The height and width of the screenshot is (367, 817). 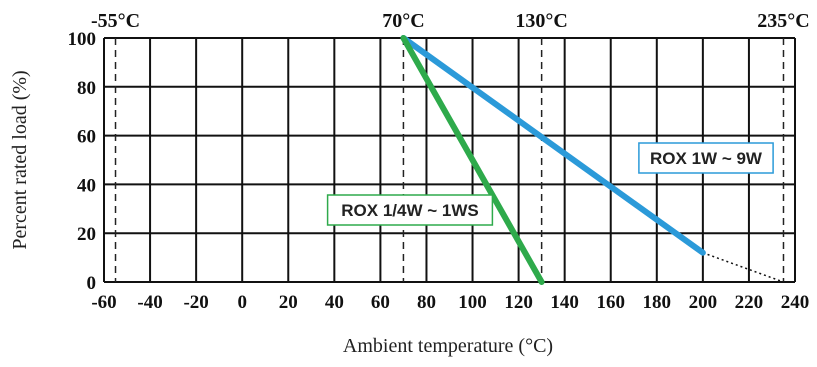 I want to click on x-tick-label: -40, so click(x=149, y=302).